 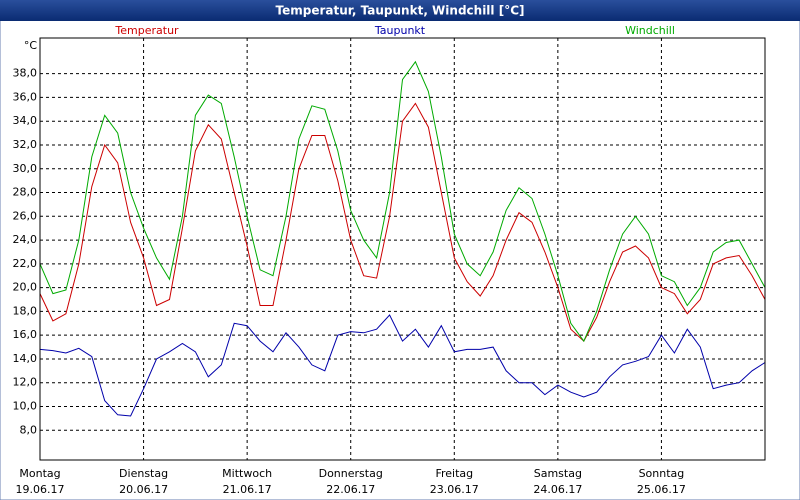 What do you see at coordinates (662, 473) in the screenshot?
I see `x-tick-label: Sonntag` at bounding box center [662, 473].